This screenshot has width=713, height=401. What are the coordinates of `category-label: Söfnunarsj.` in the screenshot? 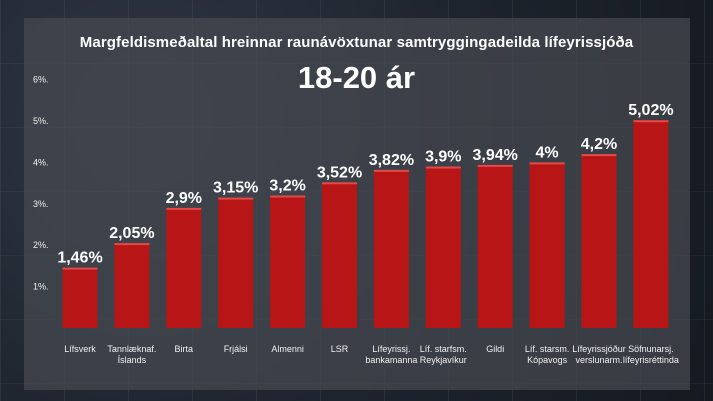 It's located at (651, 349).